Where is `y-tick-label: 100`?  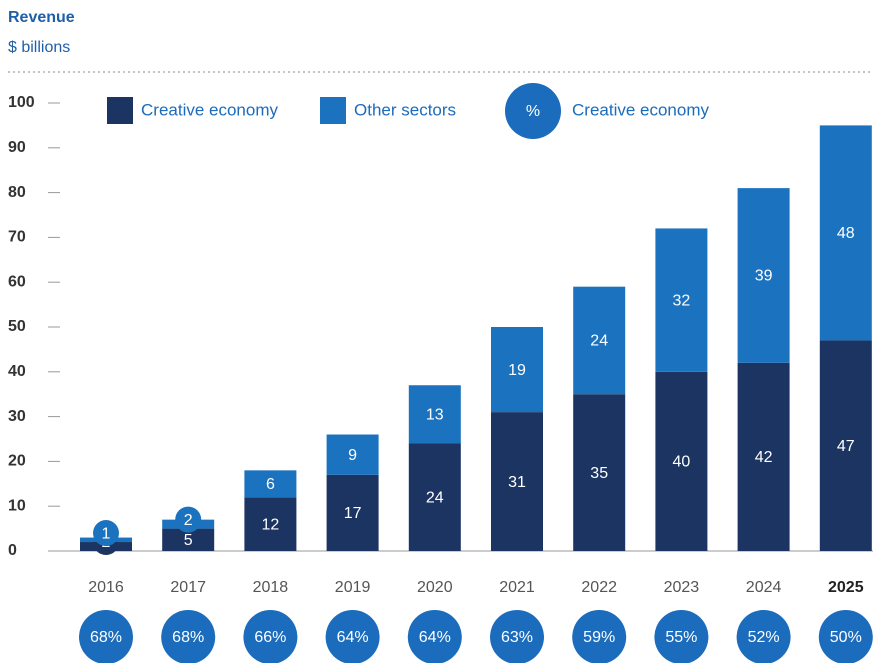 y-tick-label: 100 is located at coordinates (21, 102).